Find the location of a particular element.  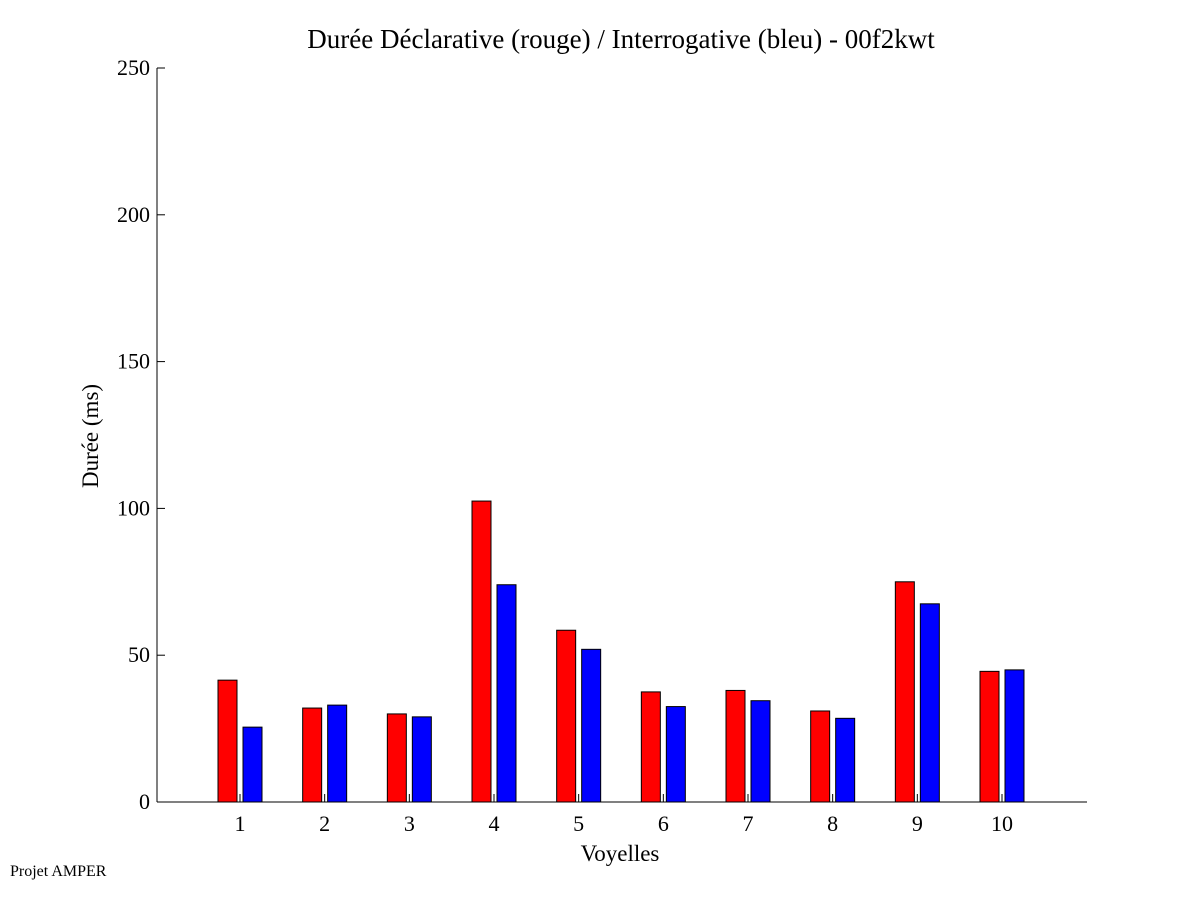

footer-credit: Projet AMPER is located at coordinates (58, 871).